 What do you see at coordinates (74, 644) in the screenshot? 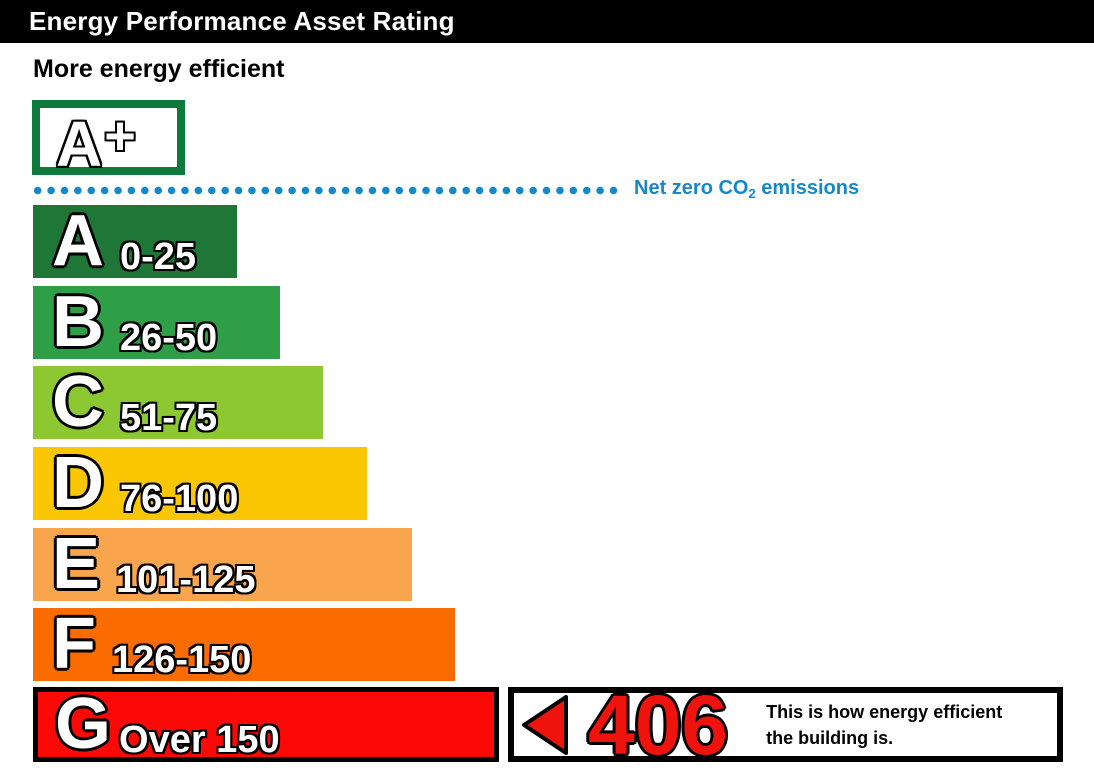
I see `band-letter-f: F` at bounding box center [74, 644].